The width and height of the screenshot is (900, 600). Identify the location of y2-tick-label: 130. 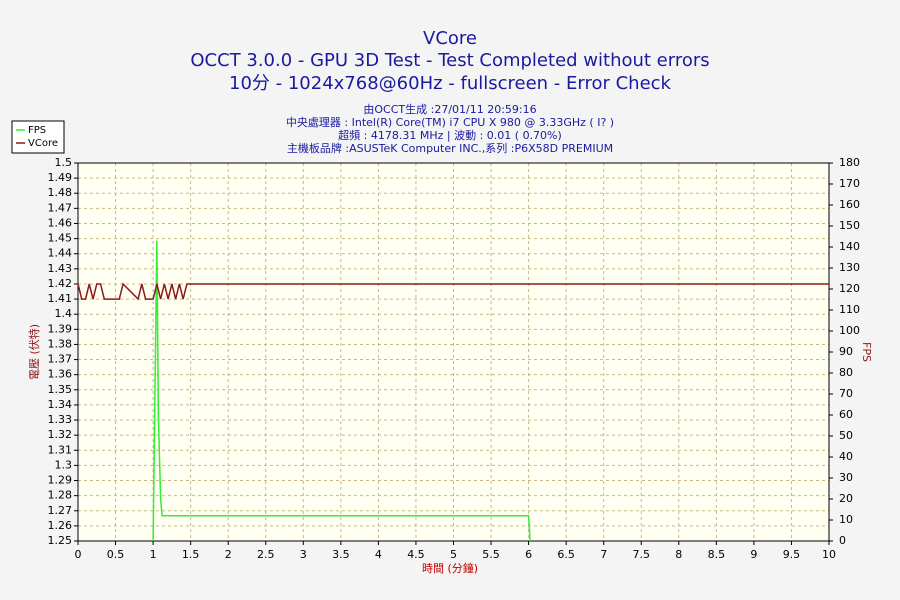
(849, 267).